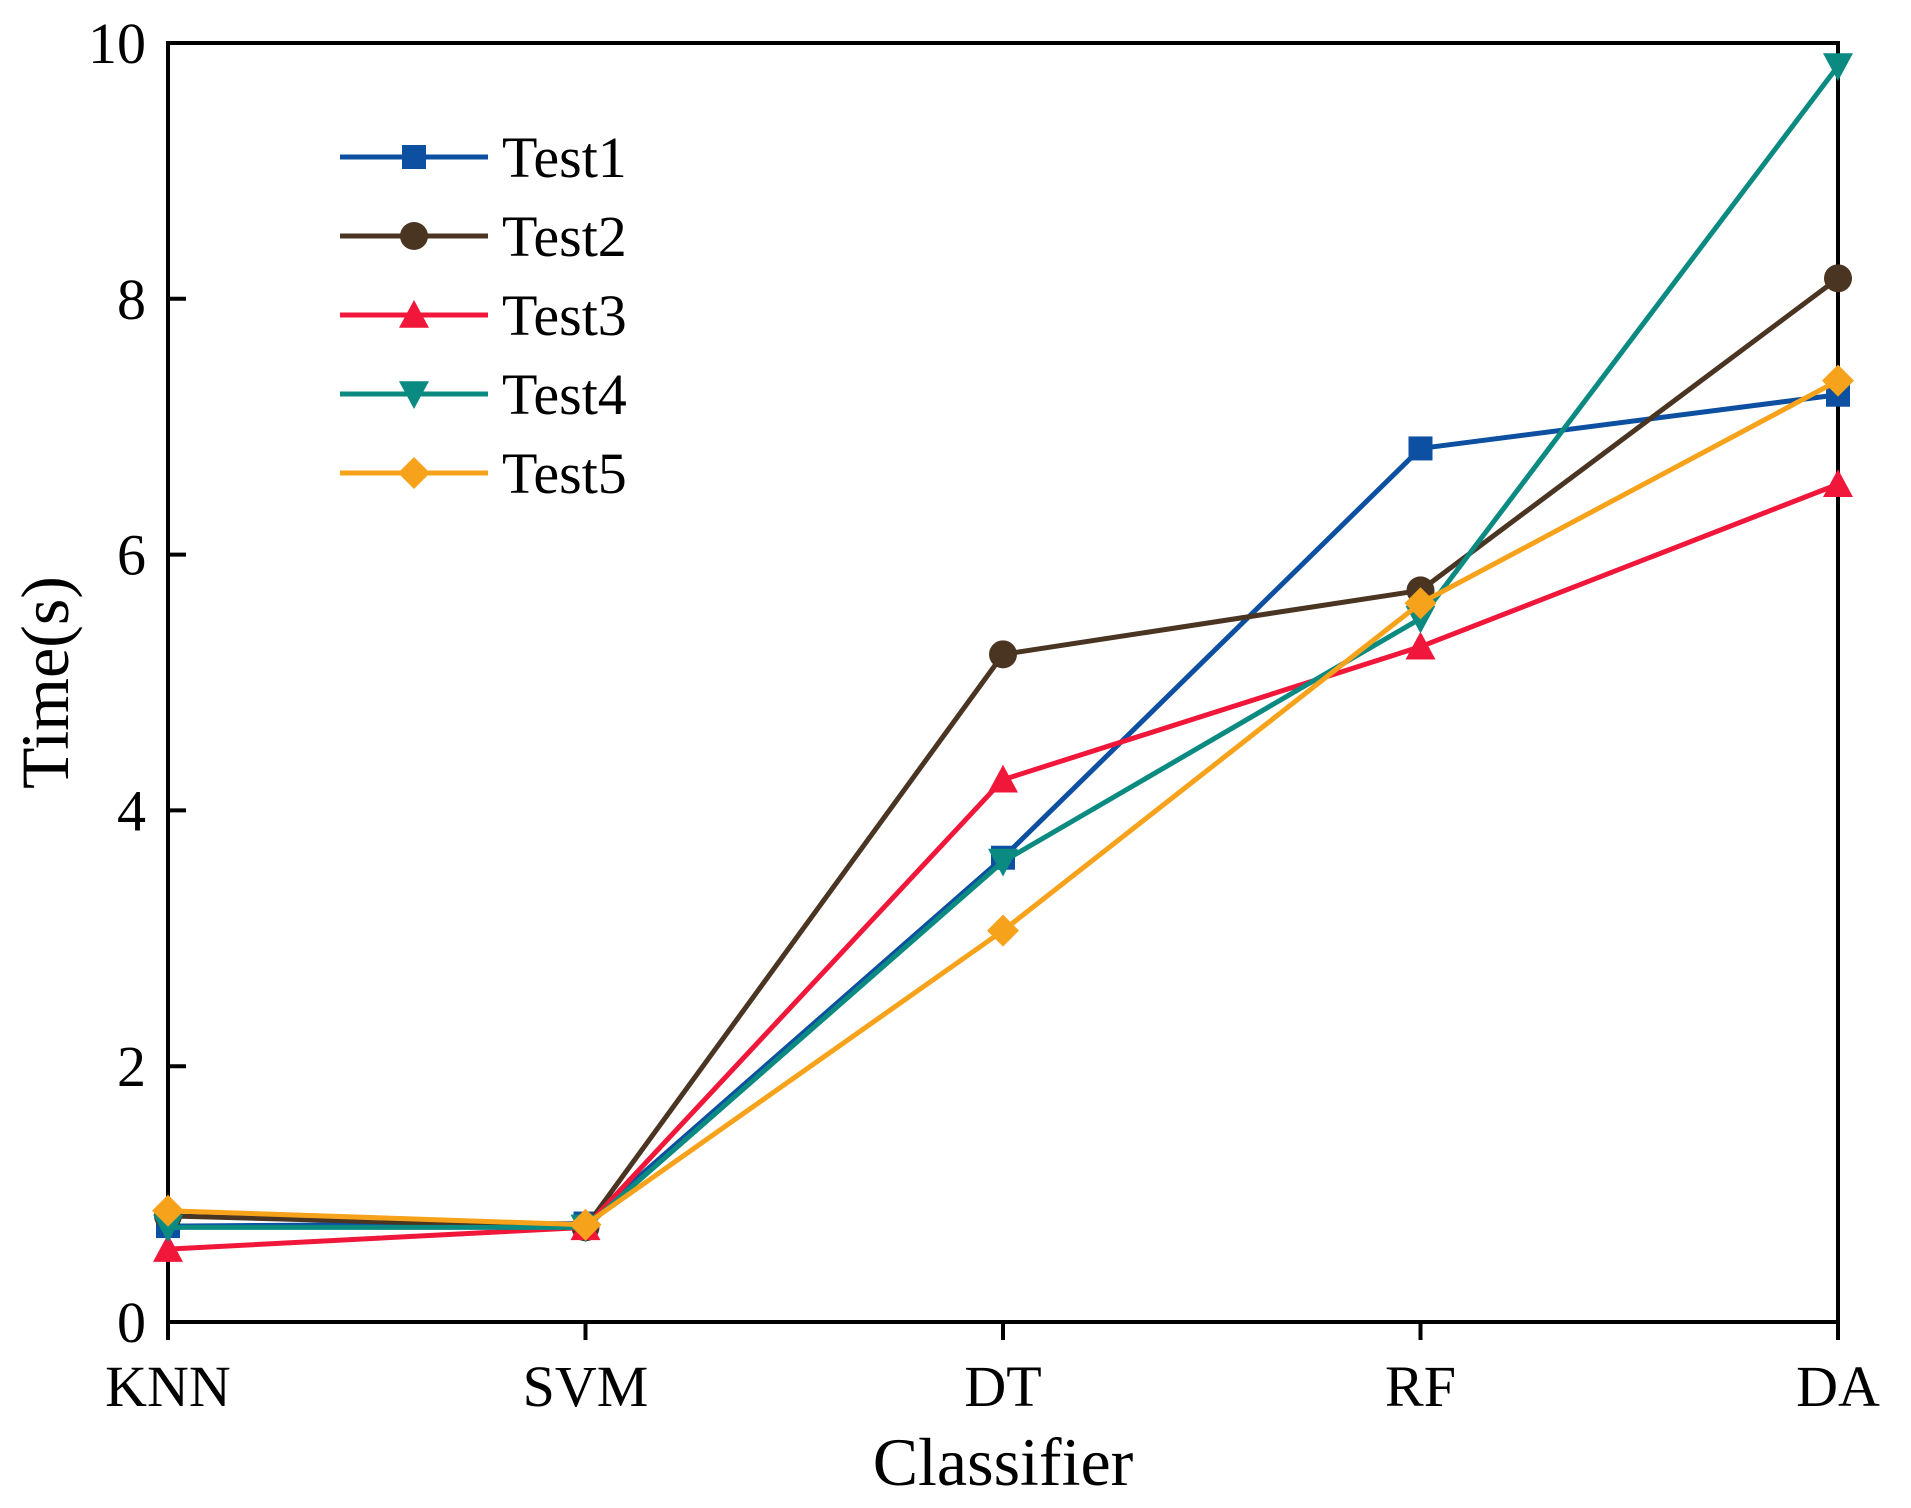  I want to click on x-tick-label: DT, so click(1002, 1386).